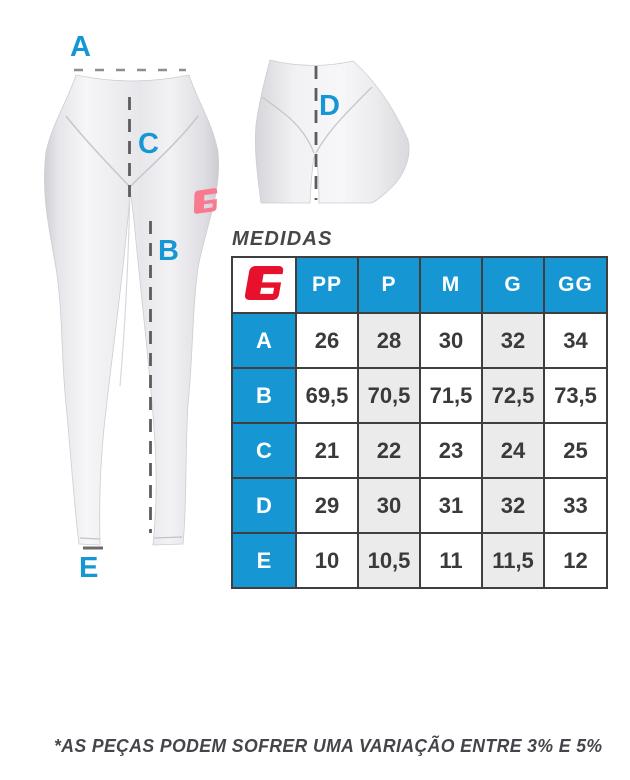 The image size is (630, 780). I want to click on measure-label-b: B, so click(168, 251).